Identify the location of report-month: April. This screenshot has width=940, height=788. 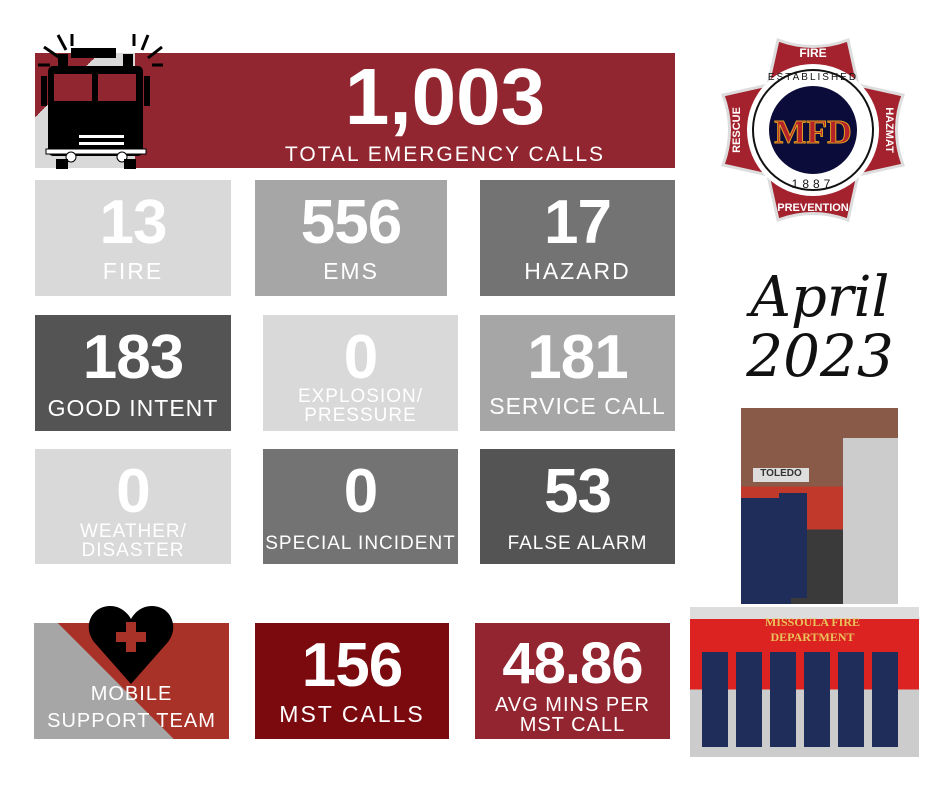
(820, 297).